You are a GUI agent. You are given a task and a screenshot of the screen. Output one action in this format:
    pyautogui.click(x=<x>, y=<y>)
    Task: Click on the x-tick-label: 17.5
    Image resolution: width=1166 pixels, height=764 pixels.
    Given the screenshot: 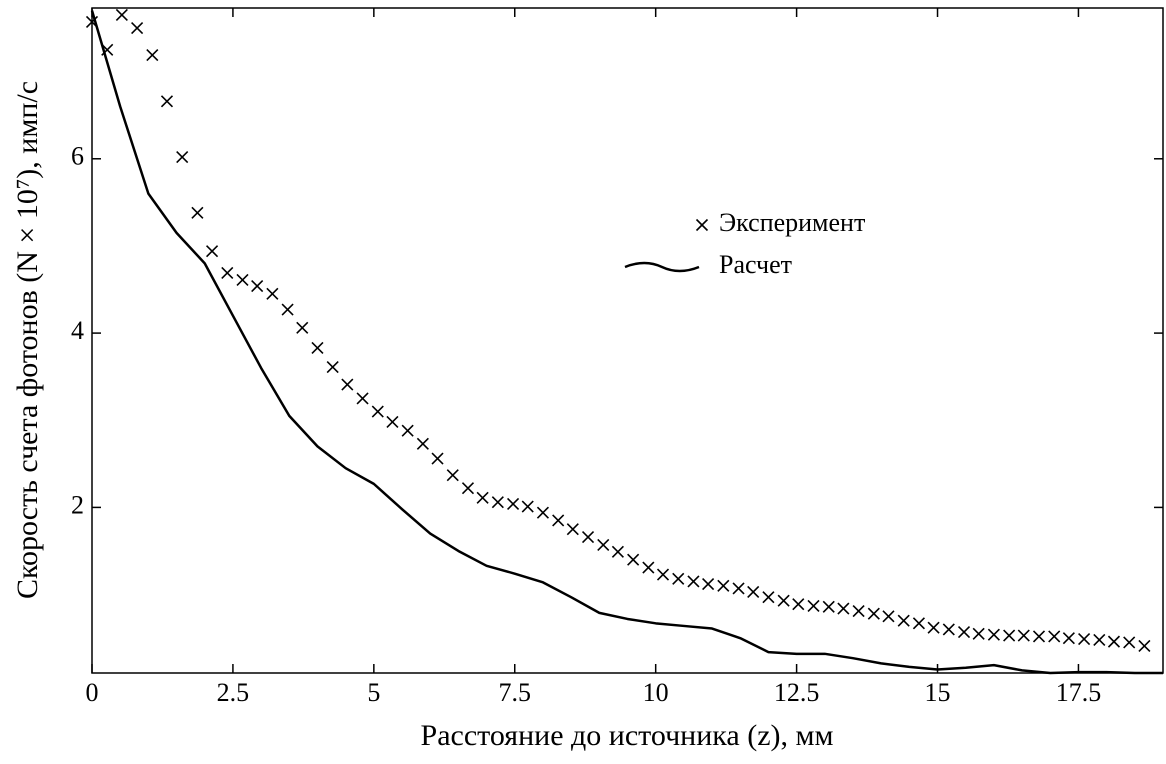 What is the action you would take?
    pyautogui.click(x=1079, y=692)
    